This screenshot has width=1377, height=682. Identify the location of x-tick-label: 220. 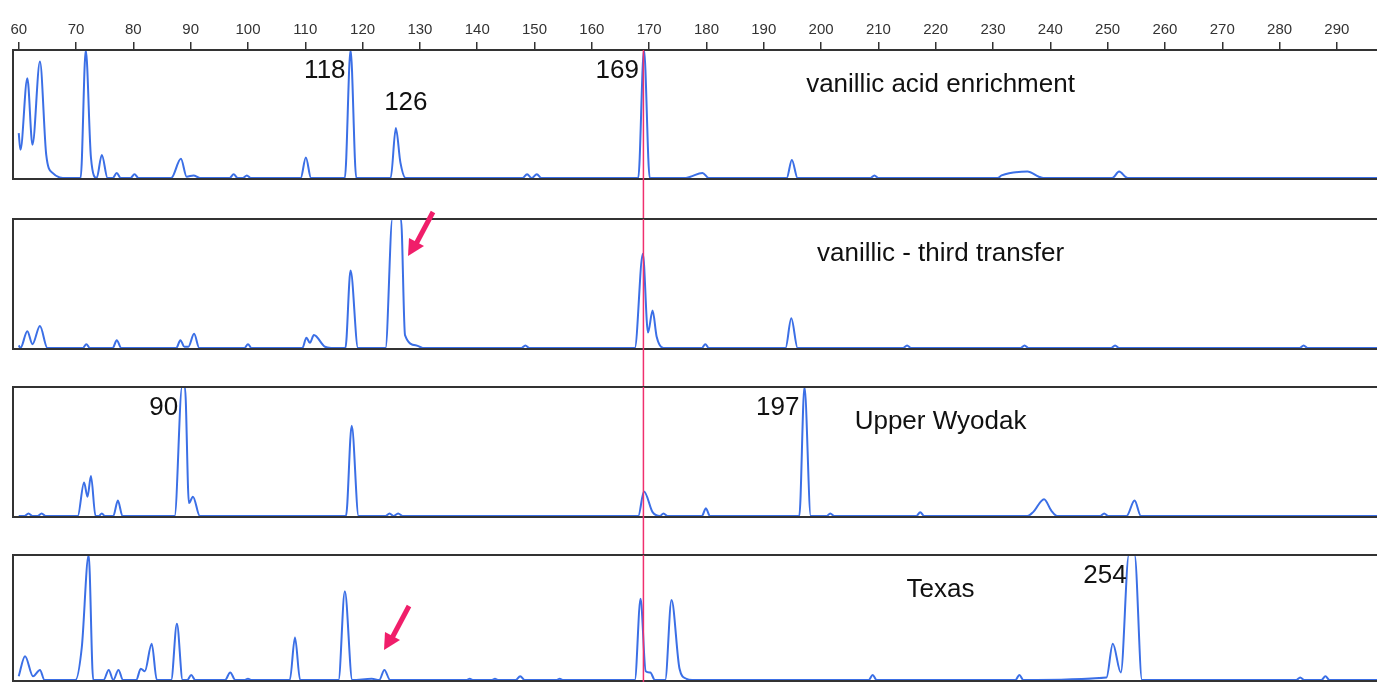
(936, 29).